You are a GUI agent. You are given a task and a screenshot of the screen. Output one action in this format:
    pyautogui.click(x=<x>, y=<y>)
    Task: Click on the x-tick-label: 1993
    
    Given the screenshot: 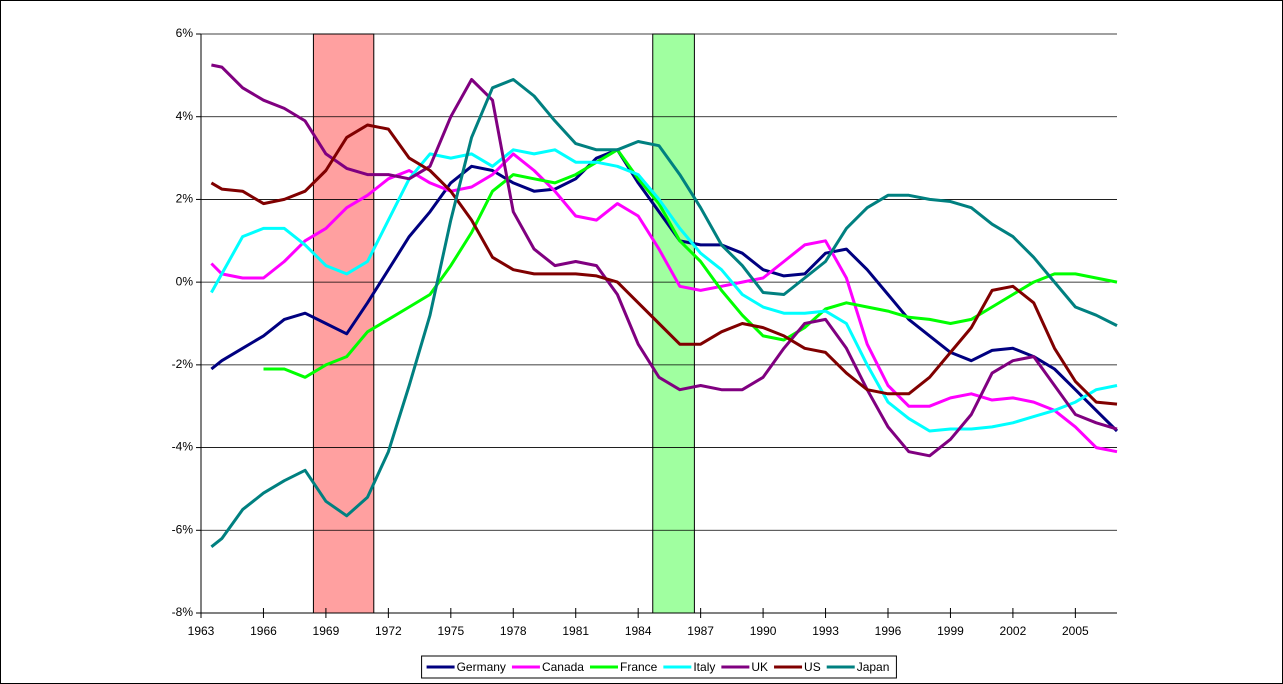 What is the action you would take?
    pyautogui.click(x=825, y=631)
    